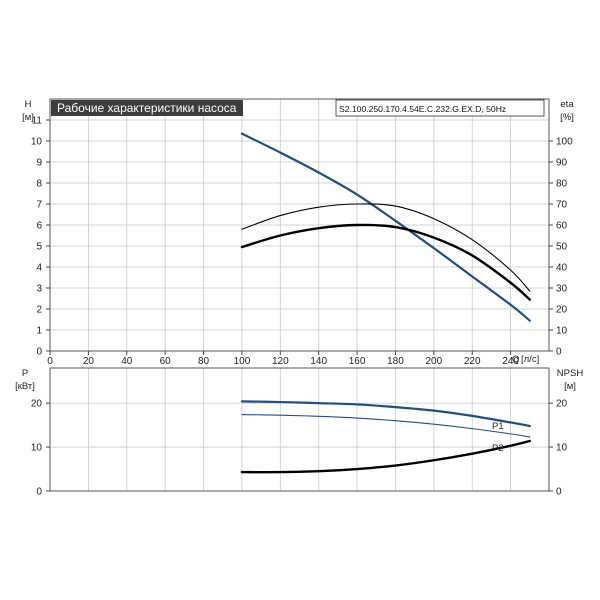 This screenshot has height=600, width=600. I want to click on legend-label-p1: P1, so click(498, 426).